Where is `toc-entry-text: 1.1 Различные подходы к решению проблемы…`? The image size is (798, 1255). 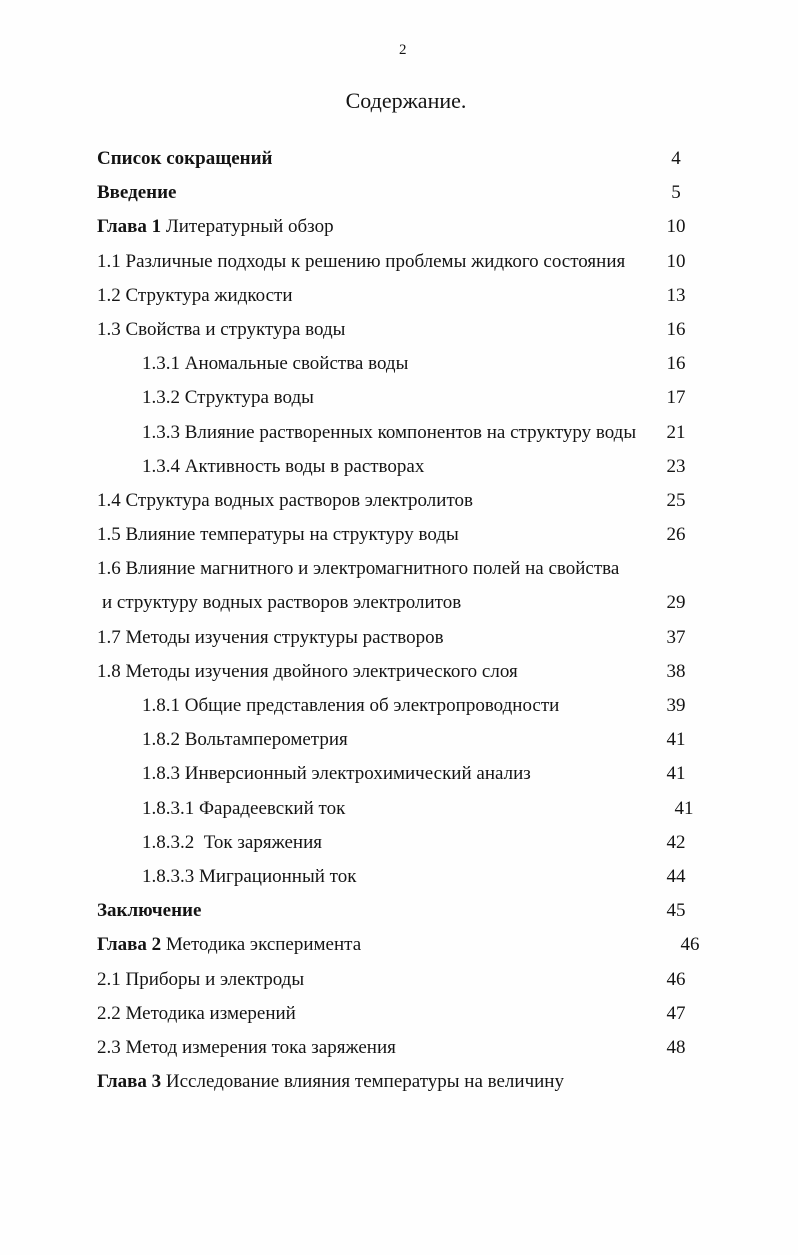 toc-entry-text: 1.1 Различные подходы к решению проблемы… is located at coordinates (361, 261).